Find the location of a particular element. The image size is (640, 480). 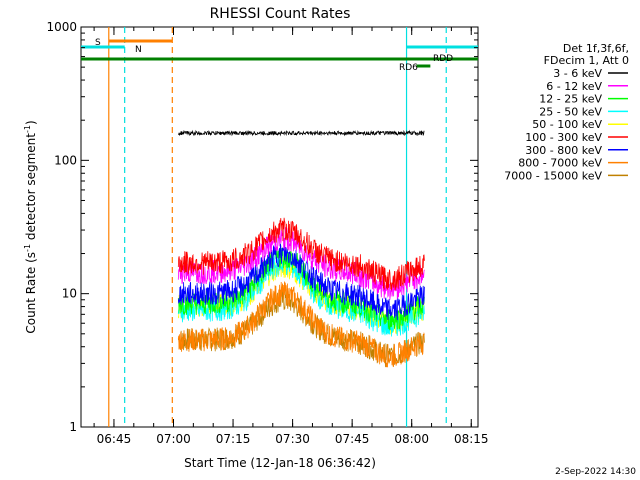

legend-entry: 800 - 7000 keV is located at coordinates (560, 163).